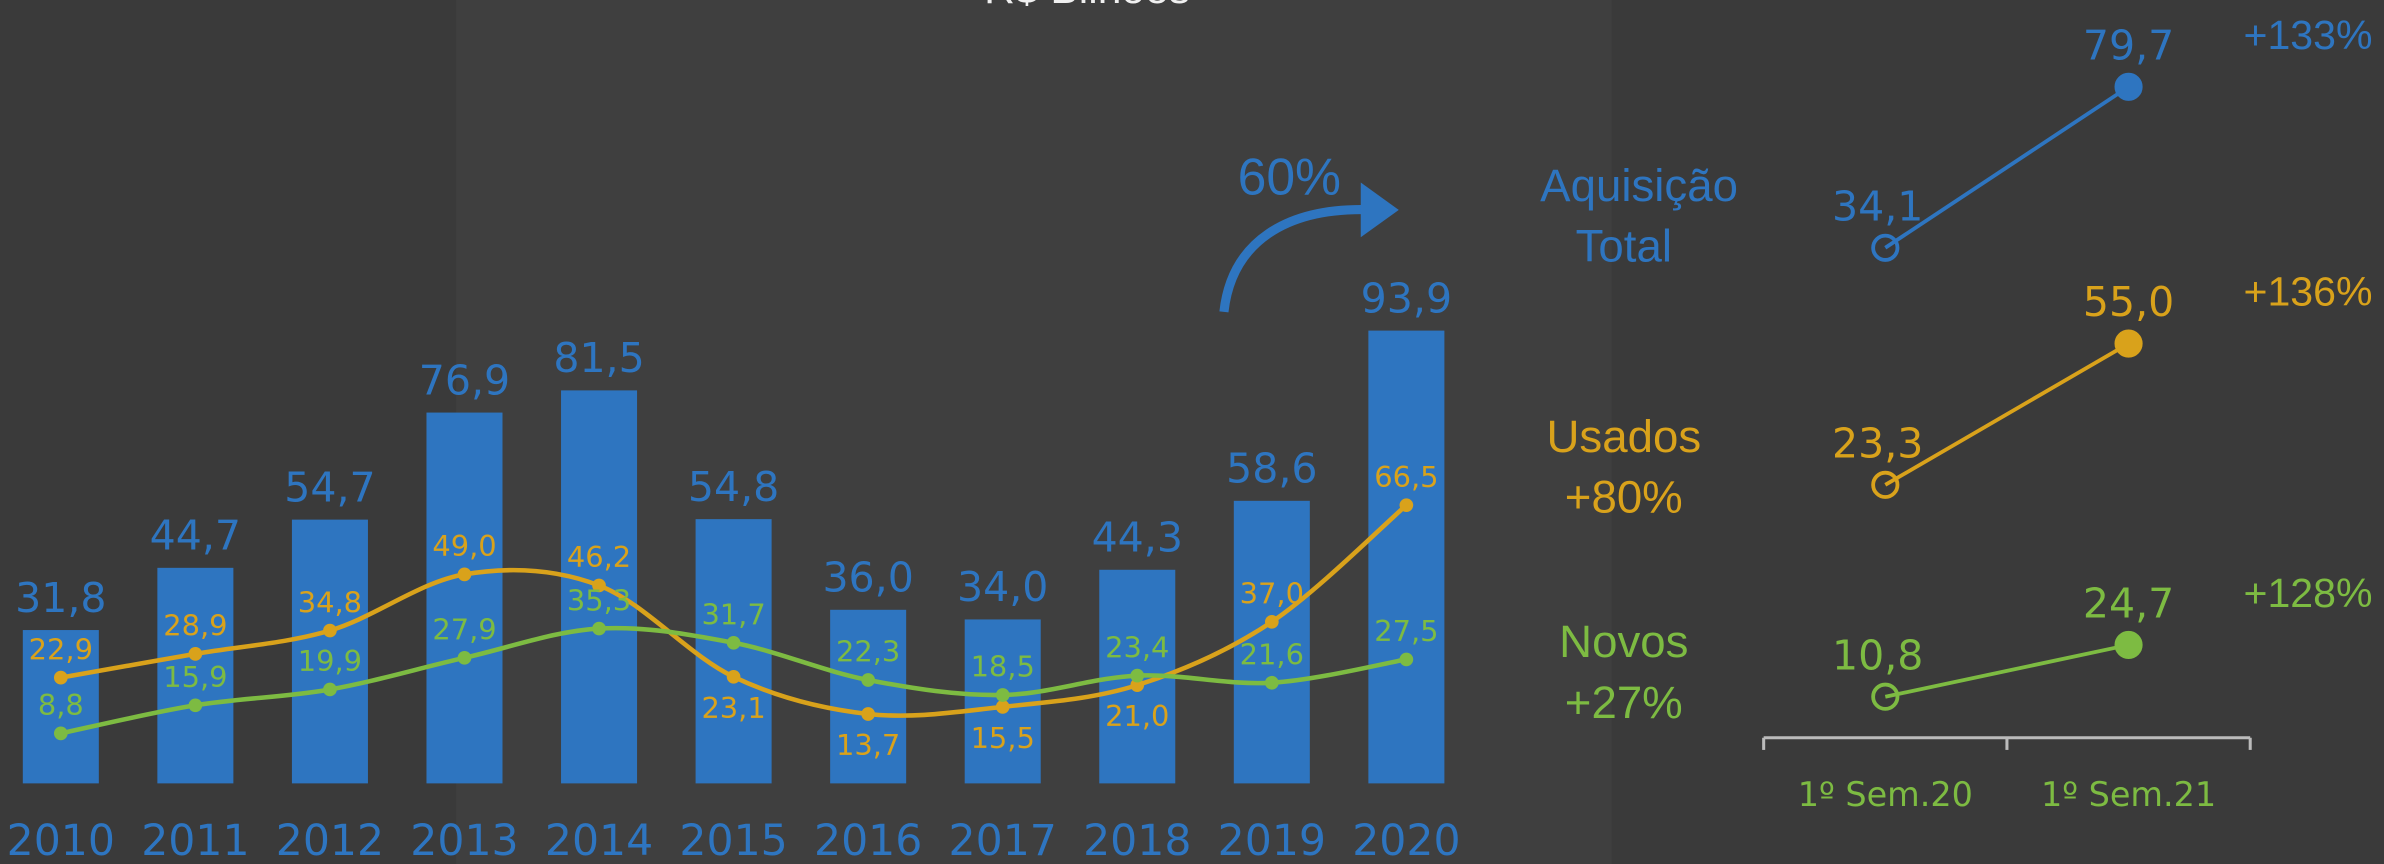 Image resolution: width=2384 pixels, height=864 pixels. What do you see at coordinates (464, 546) in the screenshot?
I see `line-value-label: 49,0` at bounding box center [464, 546].